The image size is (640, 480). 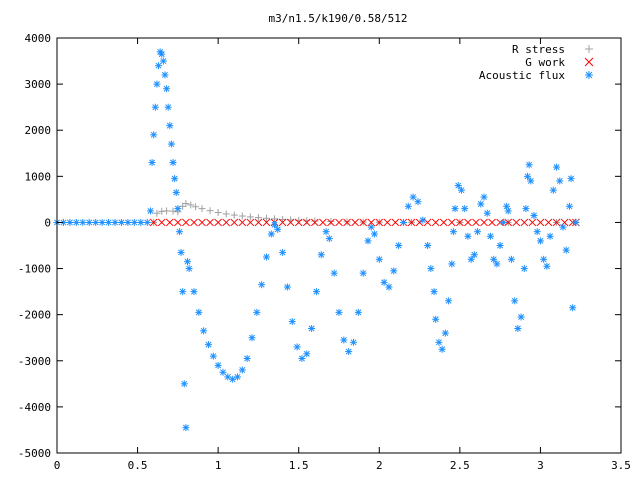 I want to click on y-tick-label: -2000, so click(x=34, y=315).